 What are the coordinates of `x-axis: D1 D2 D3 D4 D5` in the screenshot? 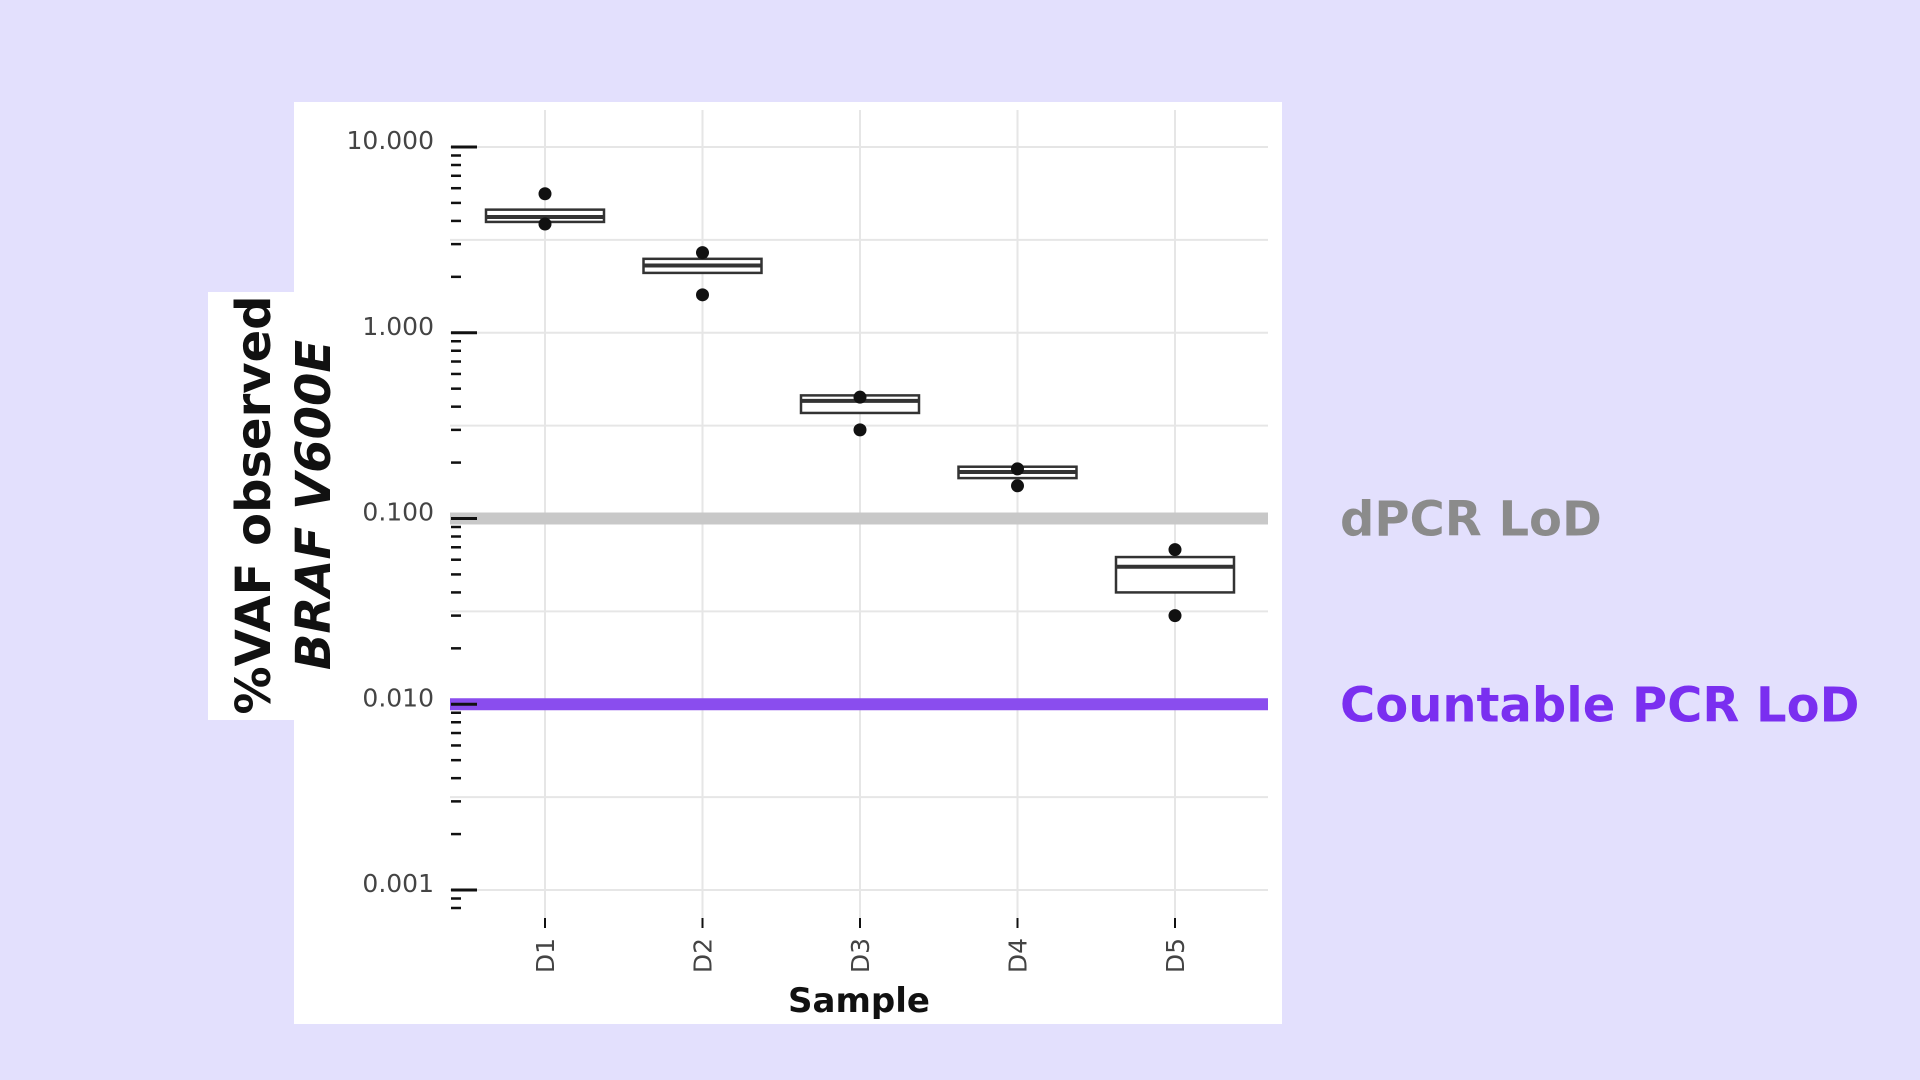 It's located at (860, 945).